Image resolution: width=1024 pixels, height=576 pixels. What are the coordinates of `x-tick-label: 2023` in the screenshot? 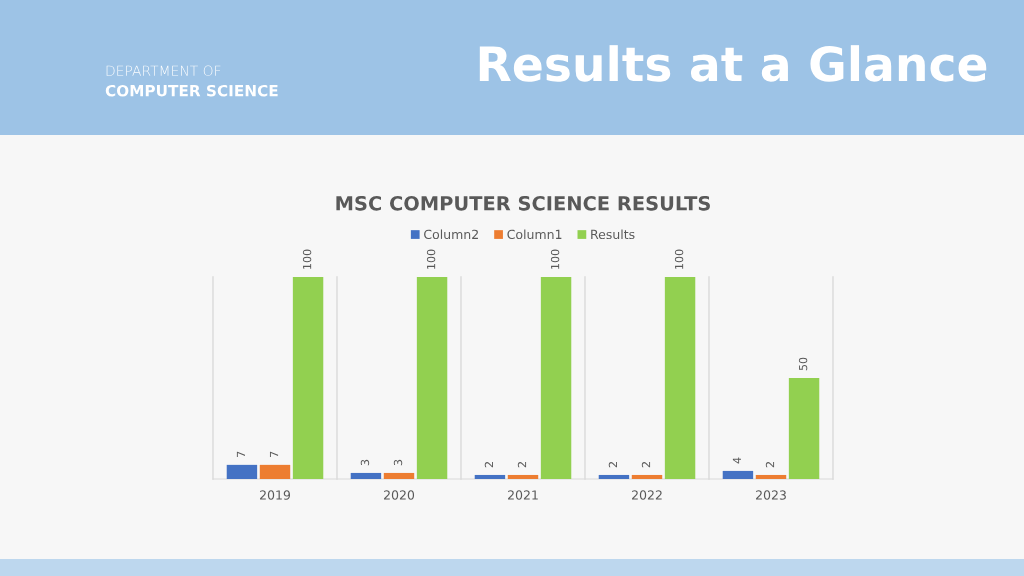 It's located at (771, 495).